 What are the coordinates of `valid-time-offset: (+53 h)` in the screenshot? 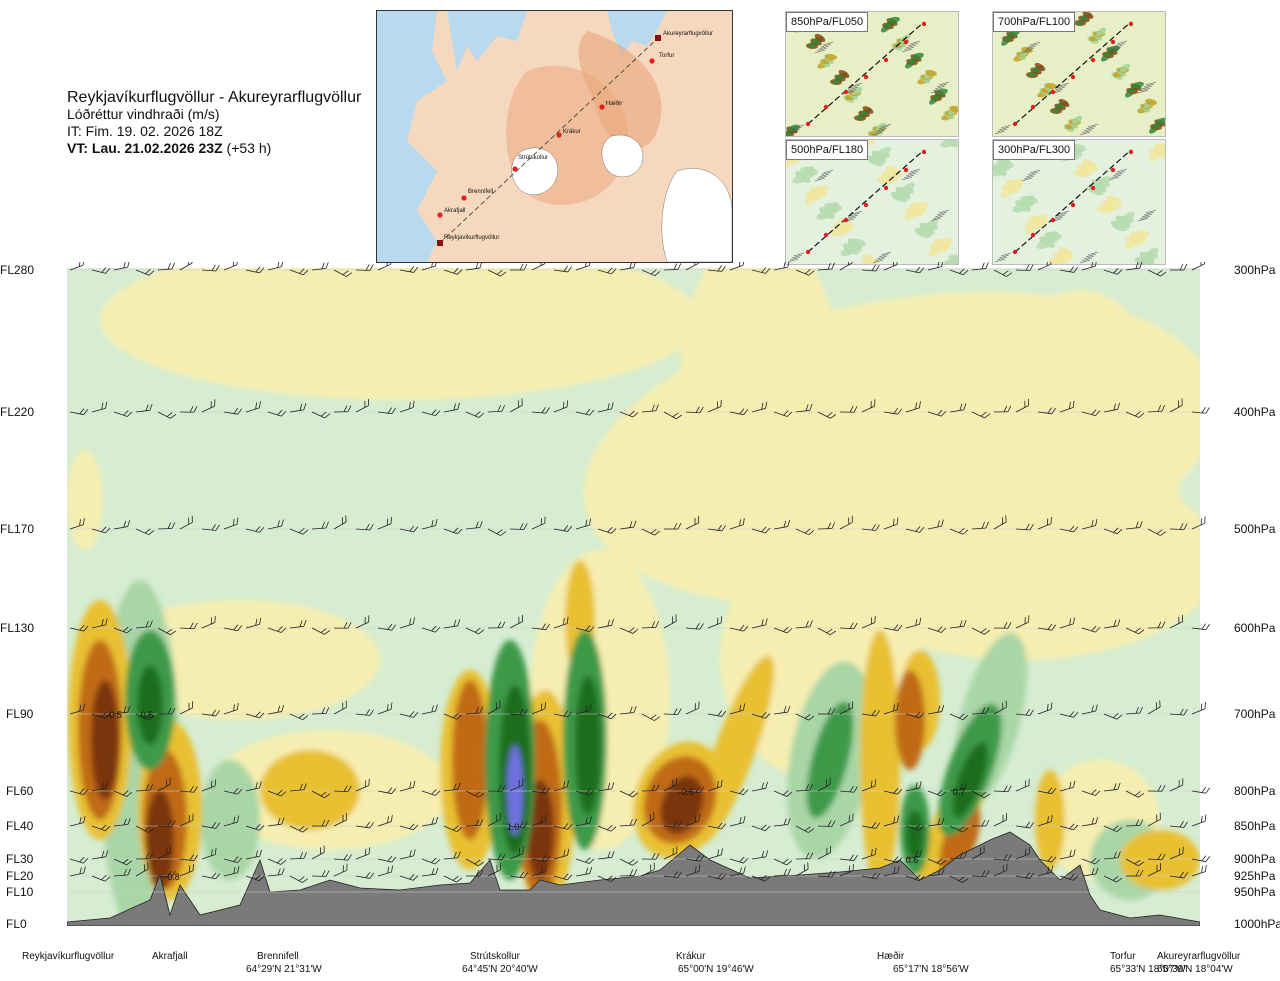 It's located at (247, 148).